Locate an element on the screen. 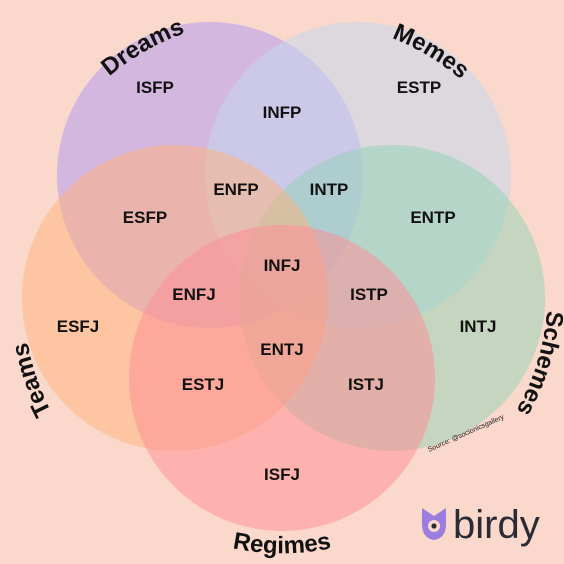 The width and height of the screenshot is (564, 564). bird-icon is located at coordinates (434, 524).